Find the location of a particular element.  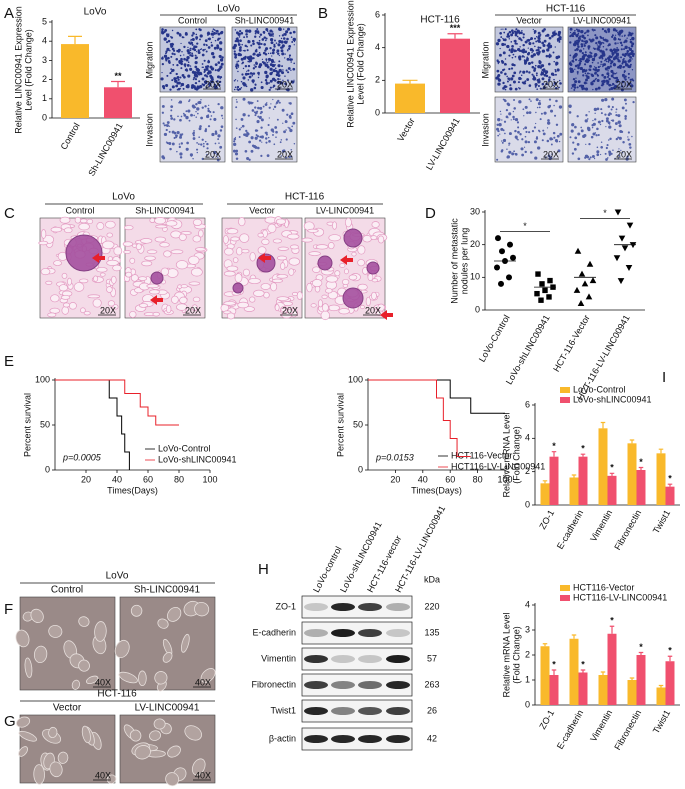

legend-label: HCT116-LV-LINC00941 is located at coordinates (620, 597).